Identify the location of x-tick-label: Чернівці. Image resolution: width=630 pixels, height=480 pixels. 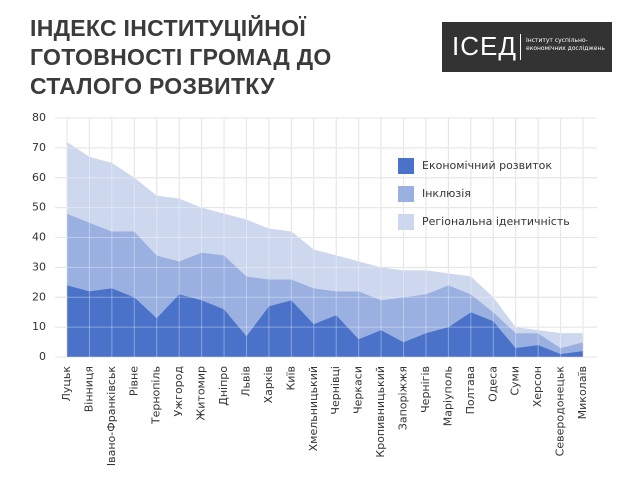
(335, 390).